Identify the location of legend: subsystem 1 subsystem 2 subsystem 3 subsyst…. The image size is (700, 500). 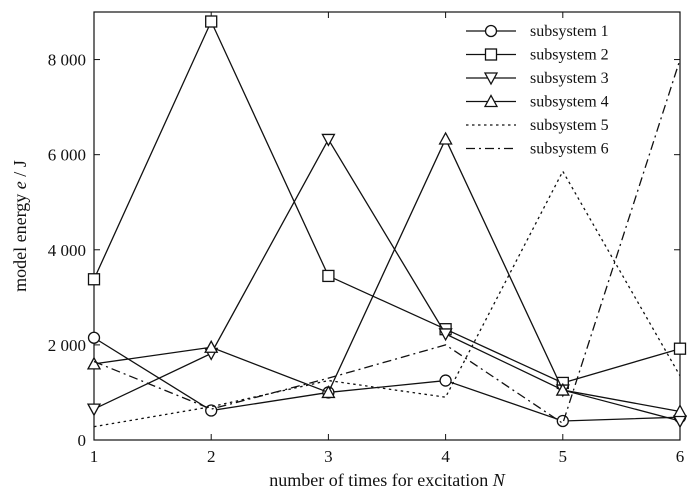
(537, 90).